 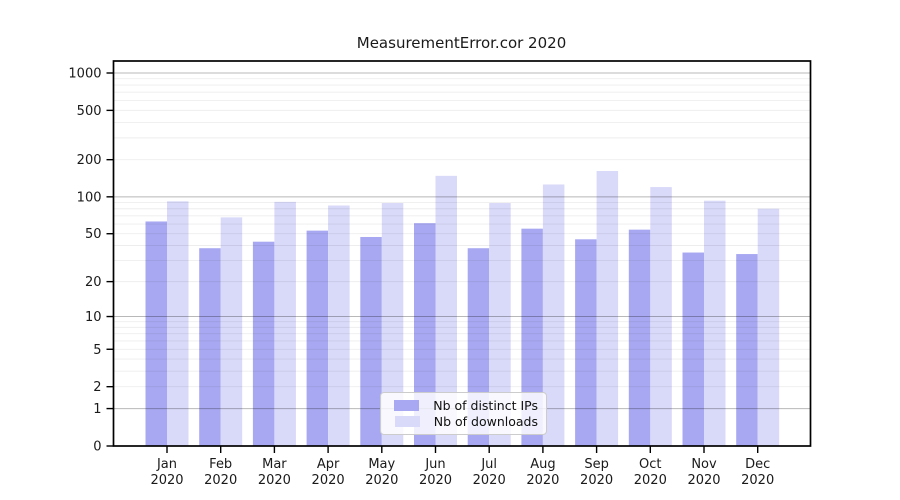 I want to click on x-tick-year-jul: 2020, so click(x=489, y=480).